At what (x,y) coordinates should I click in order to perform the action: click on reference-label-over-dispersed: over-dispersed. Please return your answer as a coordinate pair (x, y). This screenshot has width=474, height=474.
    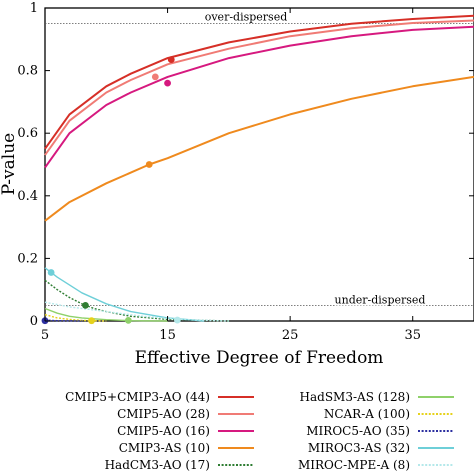
    Looking at the image, I should click on (246, 17).